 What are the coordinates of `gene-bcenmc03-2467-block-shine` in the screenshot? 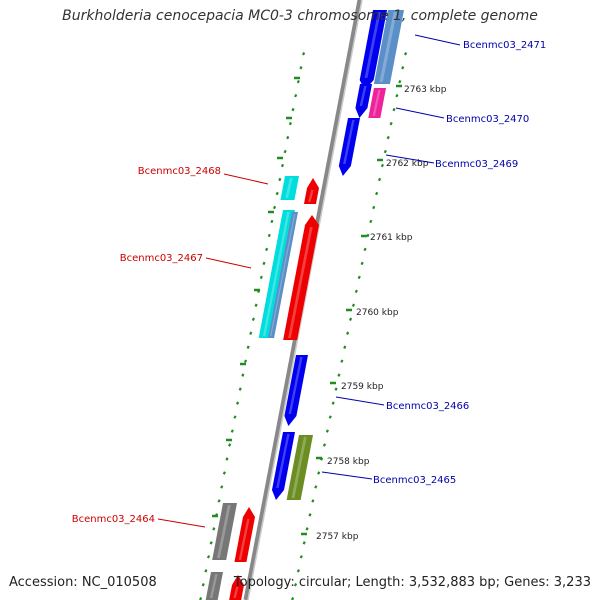 It's located at (276, 274).